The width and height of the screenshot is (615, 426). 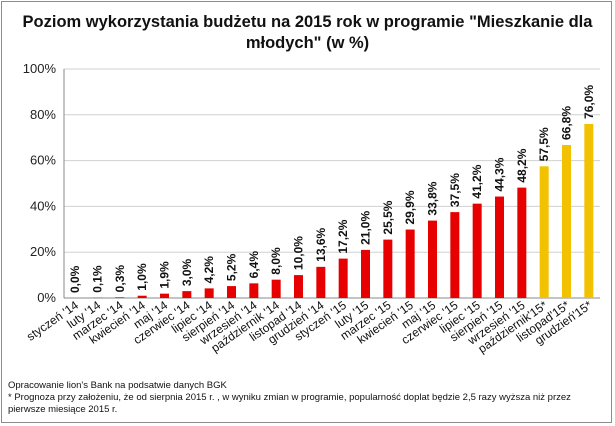 I want to click on data-label: 41,2%, so click(x=477, y=181).